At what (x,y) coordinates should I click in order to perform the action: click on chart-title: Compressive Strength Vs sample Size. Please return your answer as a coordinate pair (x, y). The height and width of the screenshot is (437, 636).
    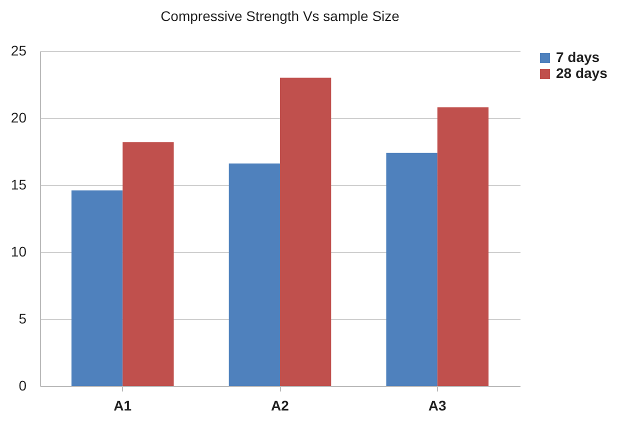
    Looking at the image, I should click on (280, 16).